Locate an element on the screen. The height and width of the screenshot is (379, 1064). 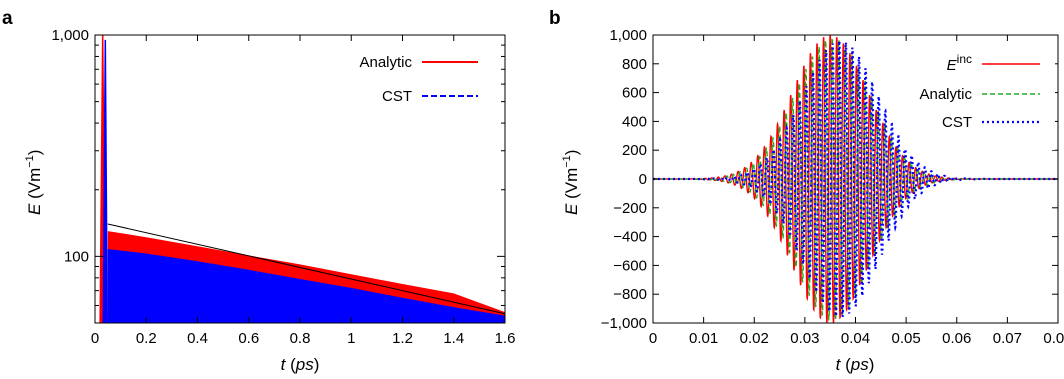
panel-a-xtick-label: 1.4 is located at coordinates (453, 338).